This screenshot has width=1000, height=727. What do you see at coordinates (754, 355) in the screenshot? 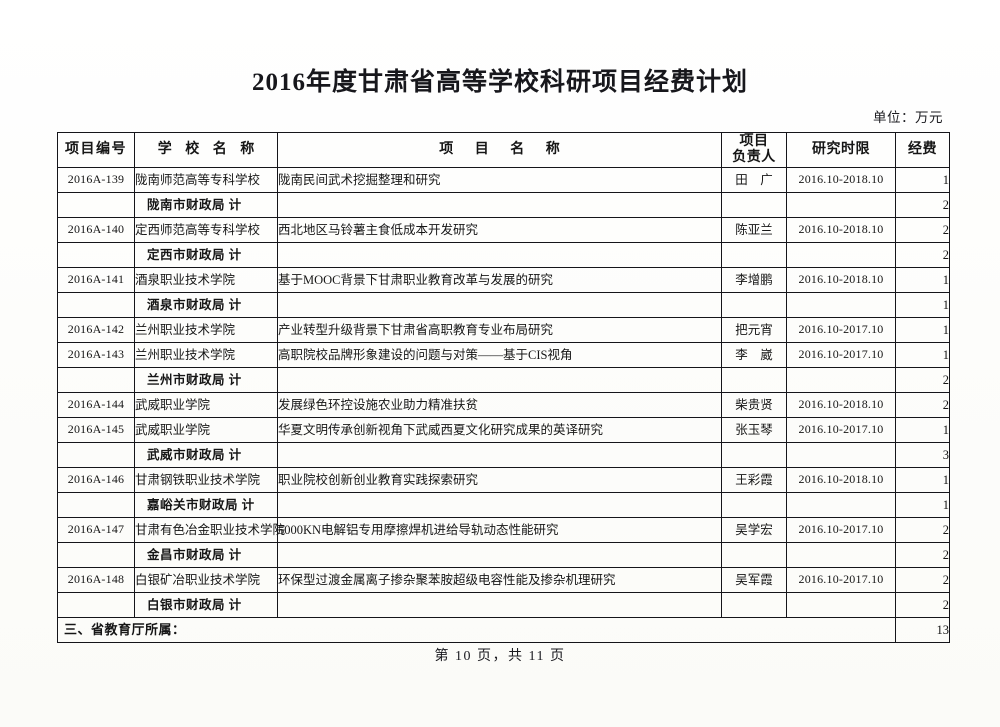
I see `cell-project-leader: 李 崴` at bounding box center [754, 355].